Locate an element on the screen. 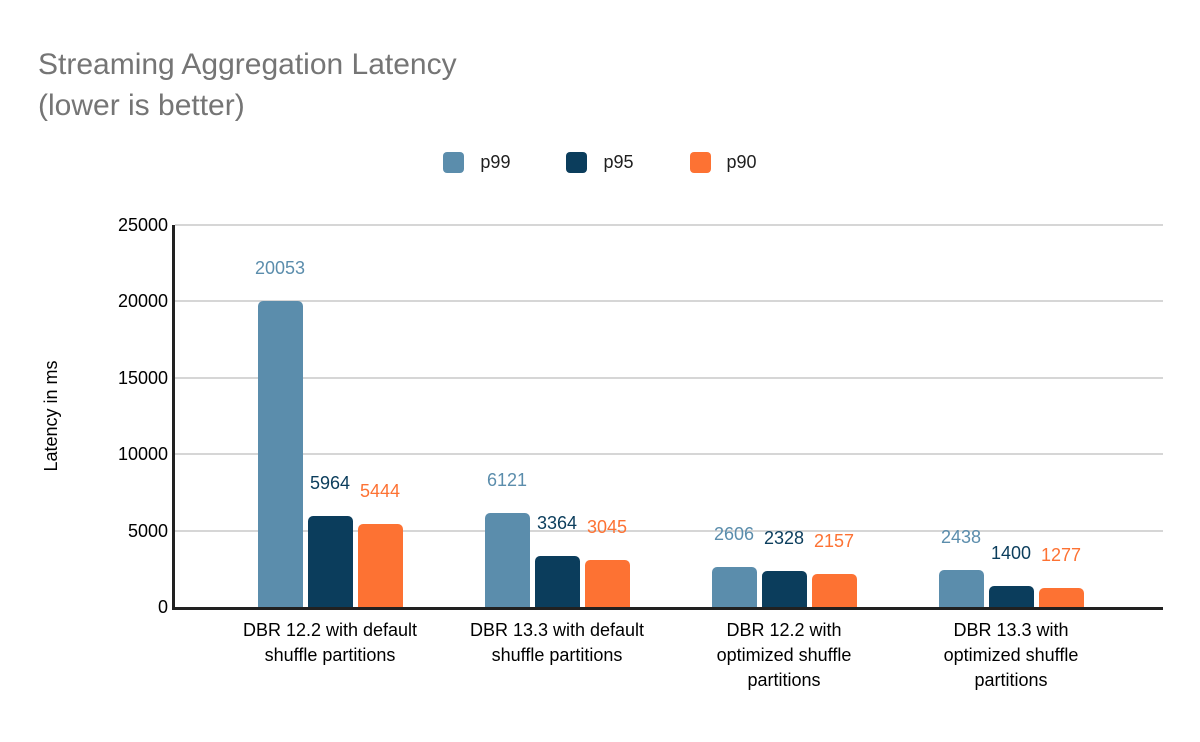 Image resolution: width=1200 pixels, height=742 pixels. bar-value-label-p99-group4: 2438 is located at coordinates (961, 536).